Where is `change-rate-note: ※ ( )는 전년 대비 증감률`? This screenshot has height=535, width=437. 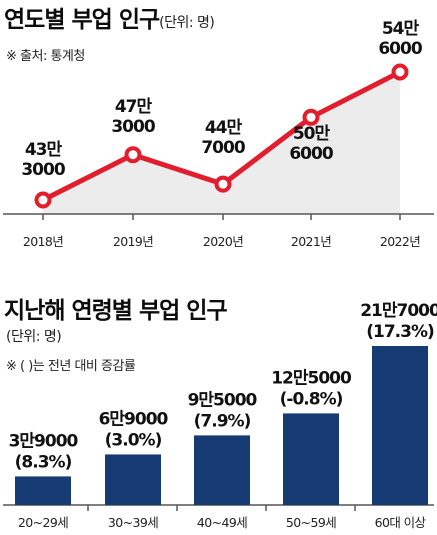 change-rate-note: ※ ( )는 전년 대비 증감률 is located at coordinates (71, 366).